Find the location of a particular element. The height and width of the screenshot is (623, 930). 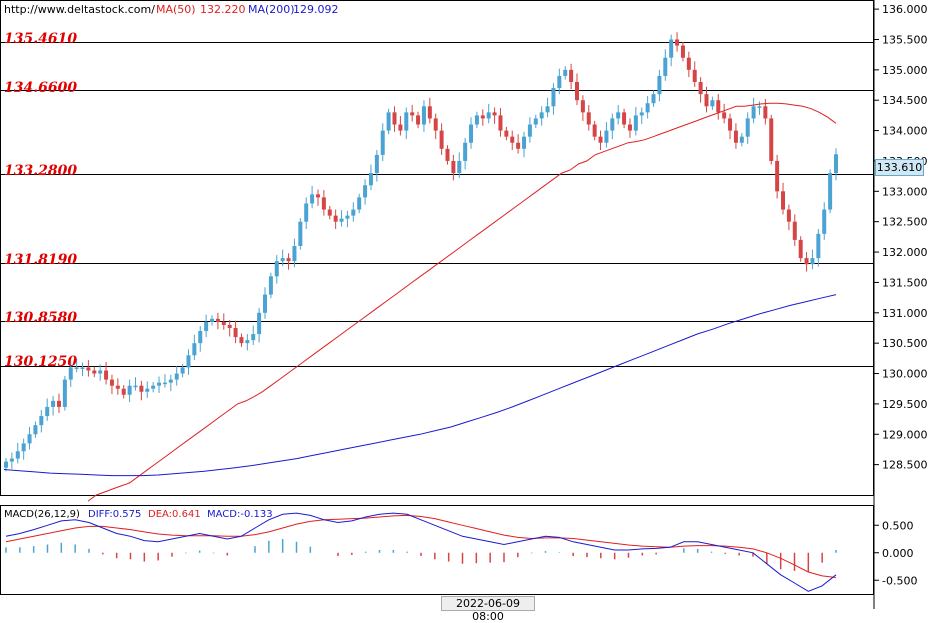

level-label: 130.1250 is located at coordinates (41, 362).